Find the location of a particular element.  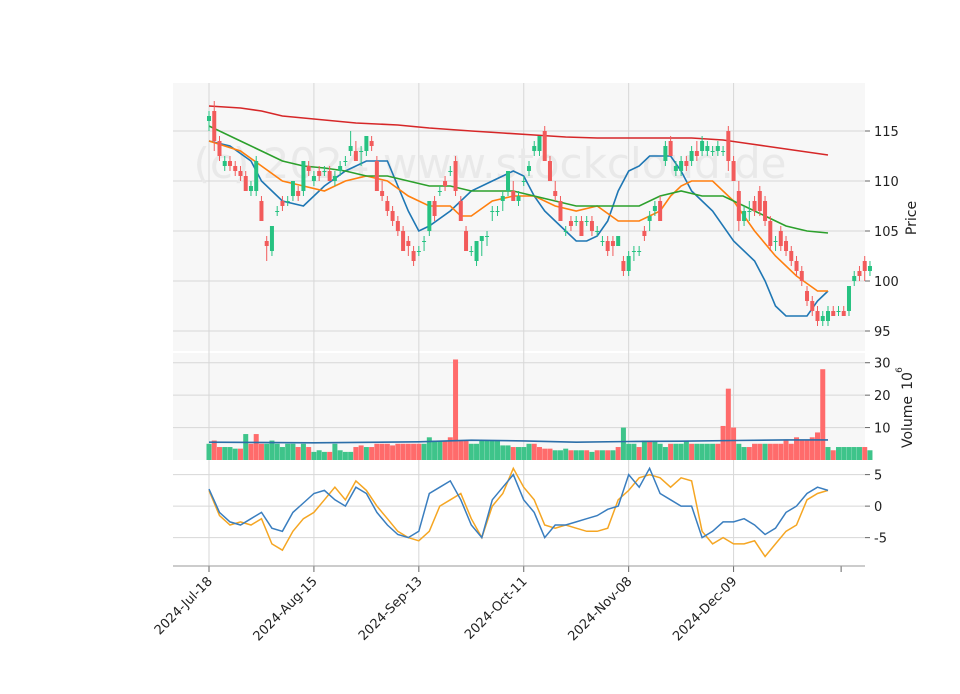

x-tick-label: 2024-Oct-11 is located at coordinates (496, 608).